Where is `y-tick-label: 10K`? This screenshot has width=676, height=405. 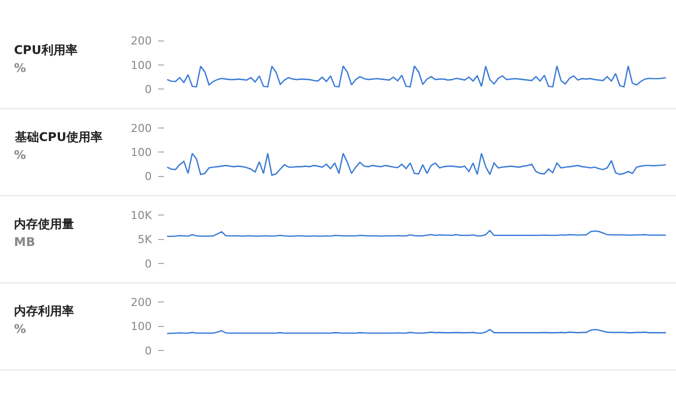 y-tick-label: 10K is located at coordinates (141, 215).